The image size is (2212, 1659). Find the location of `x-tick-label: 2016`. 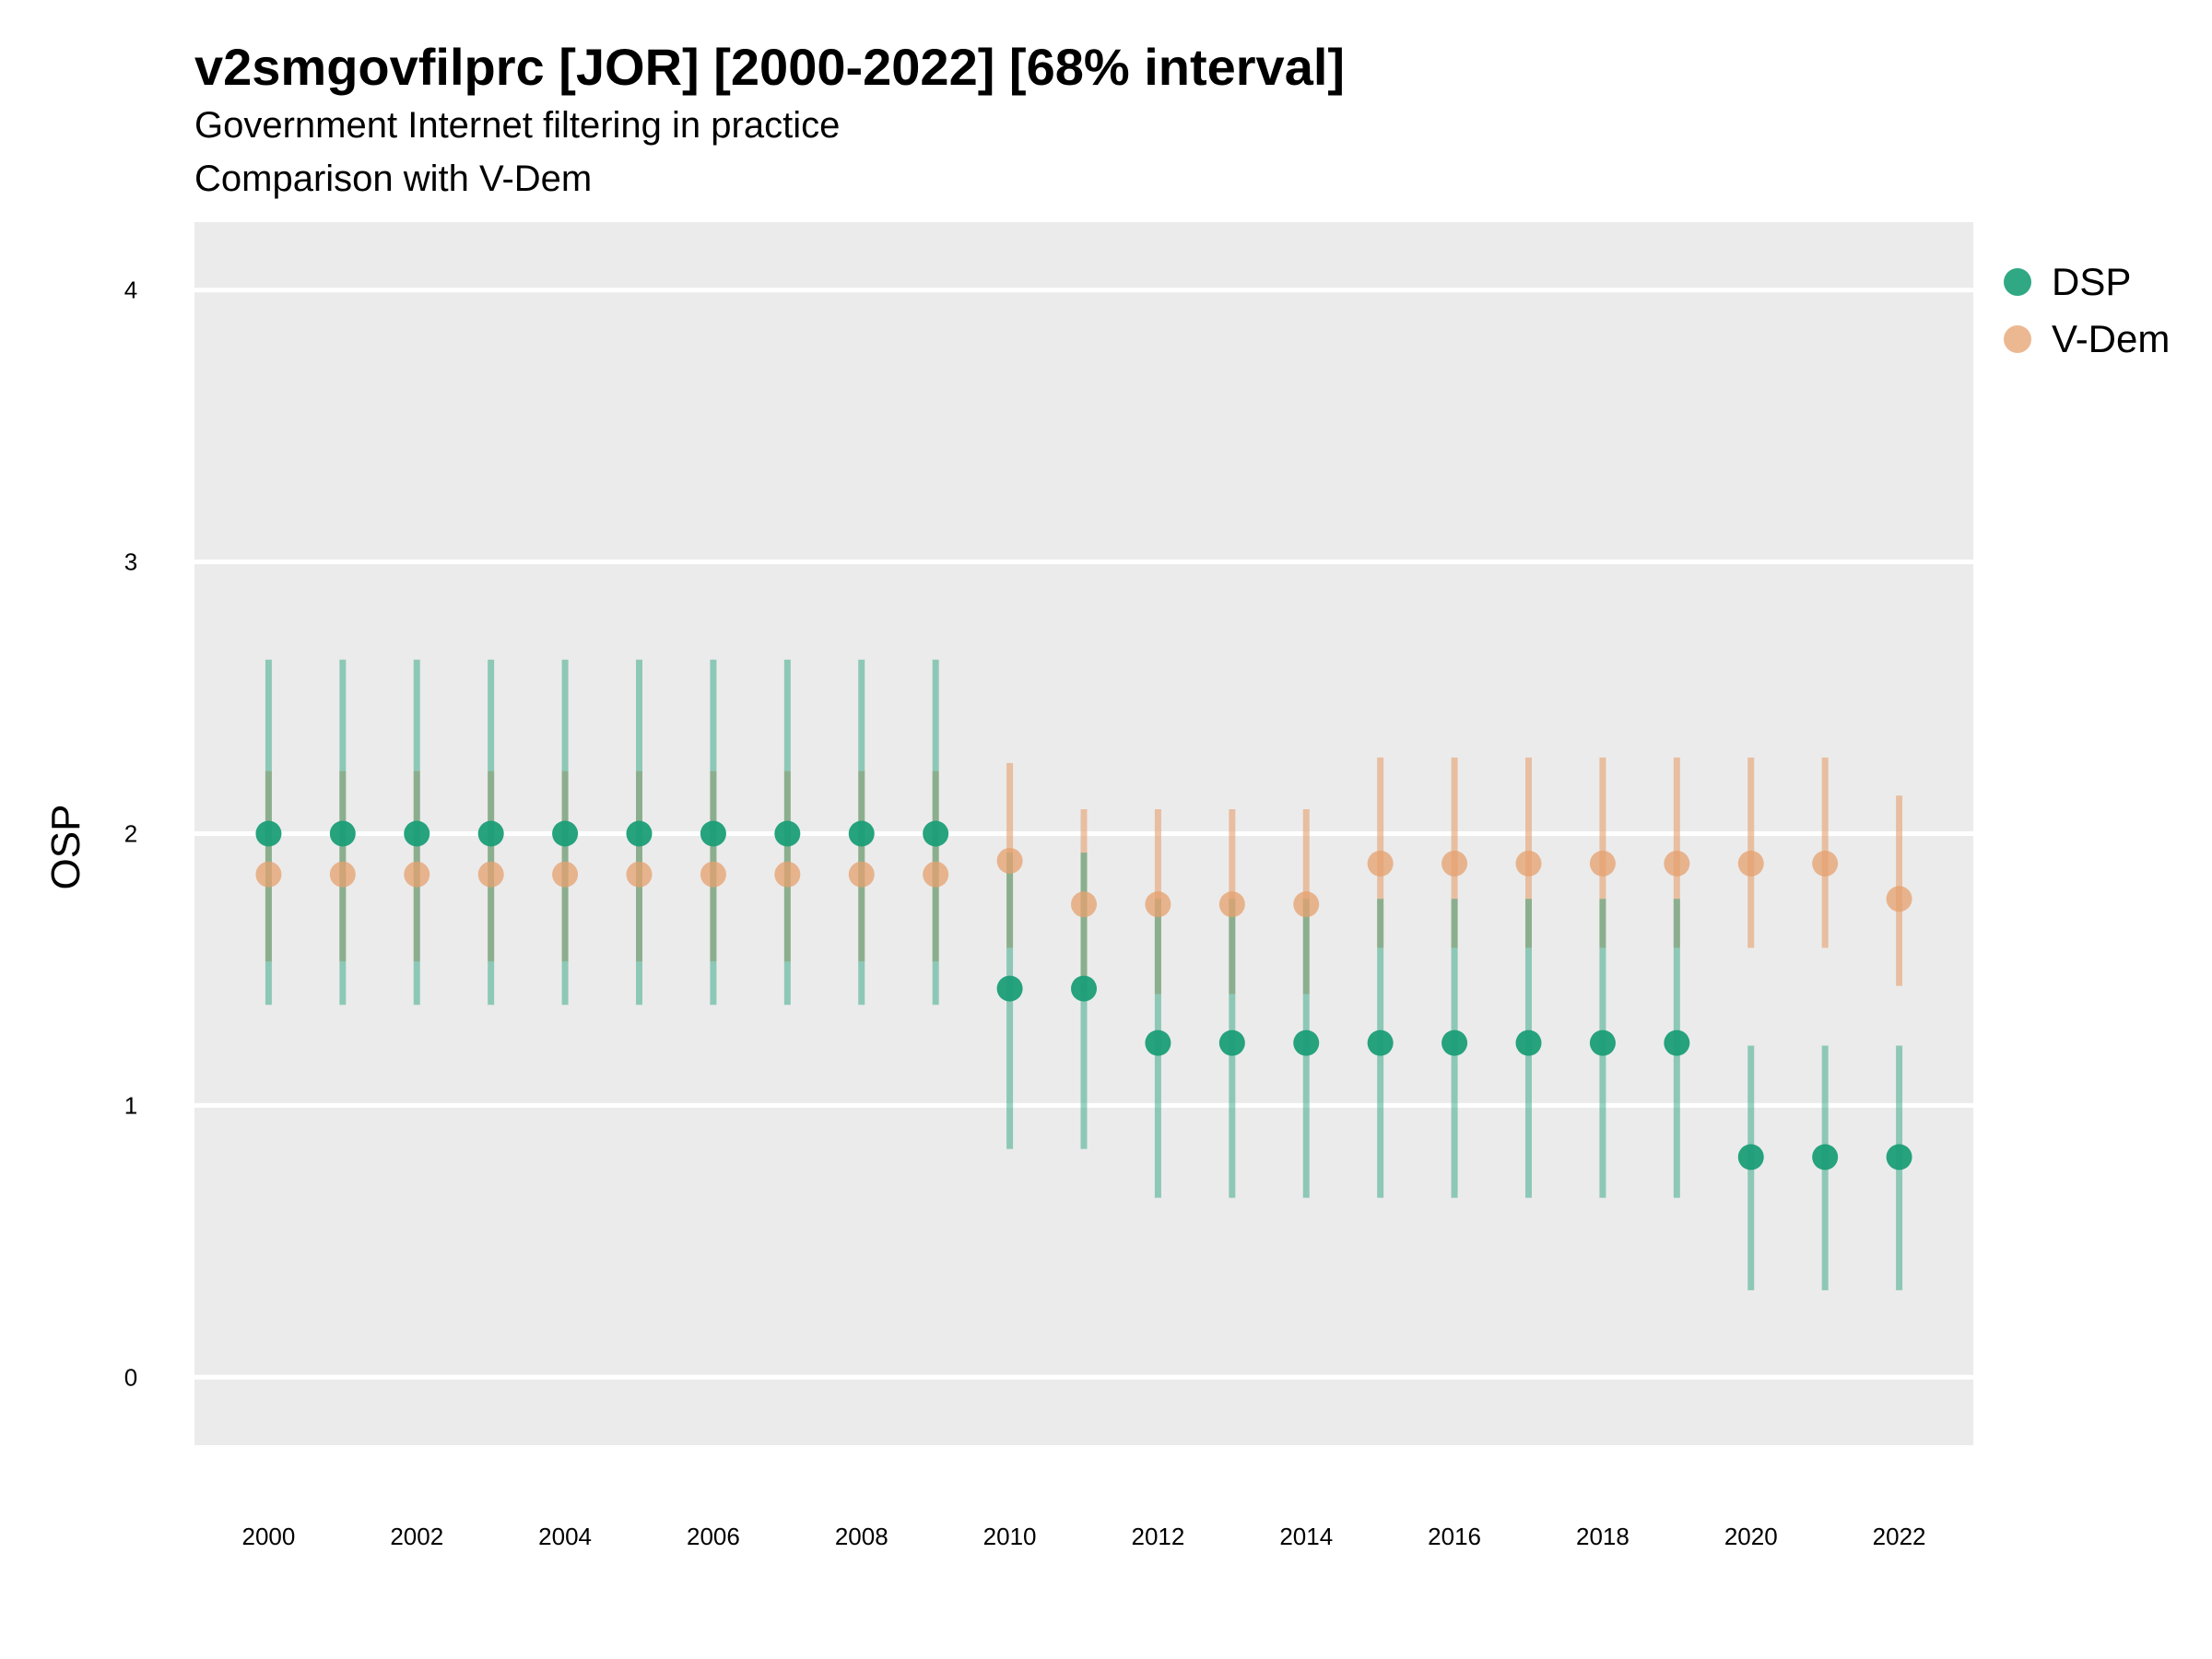

x-tick-label: 2016 is located at coordinates (1454, 1536).